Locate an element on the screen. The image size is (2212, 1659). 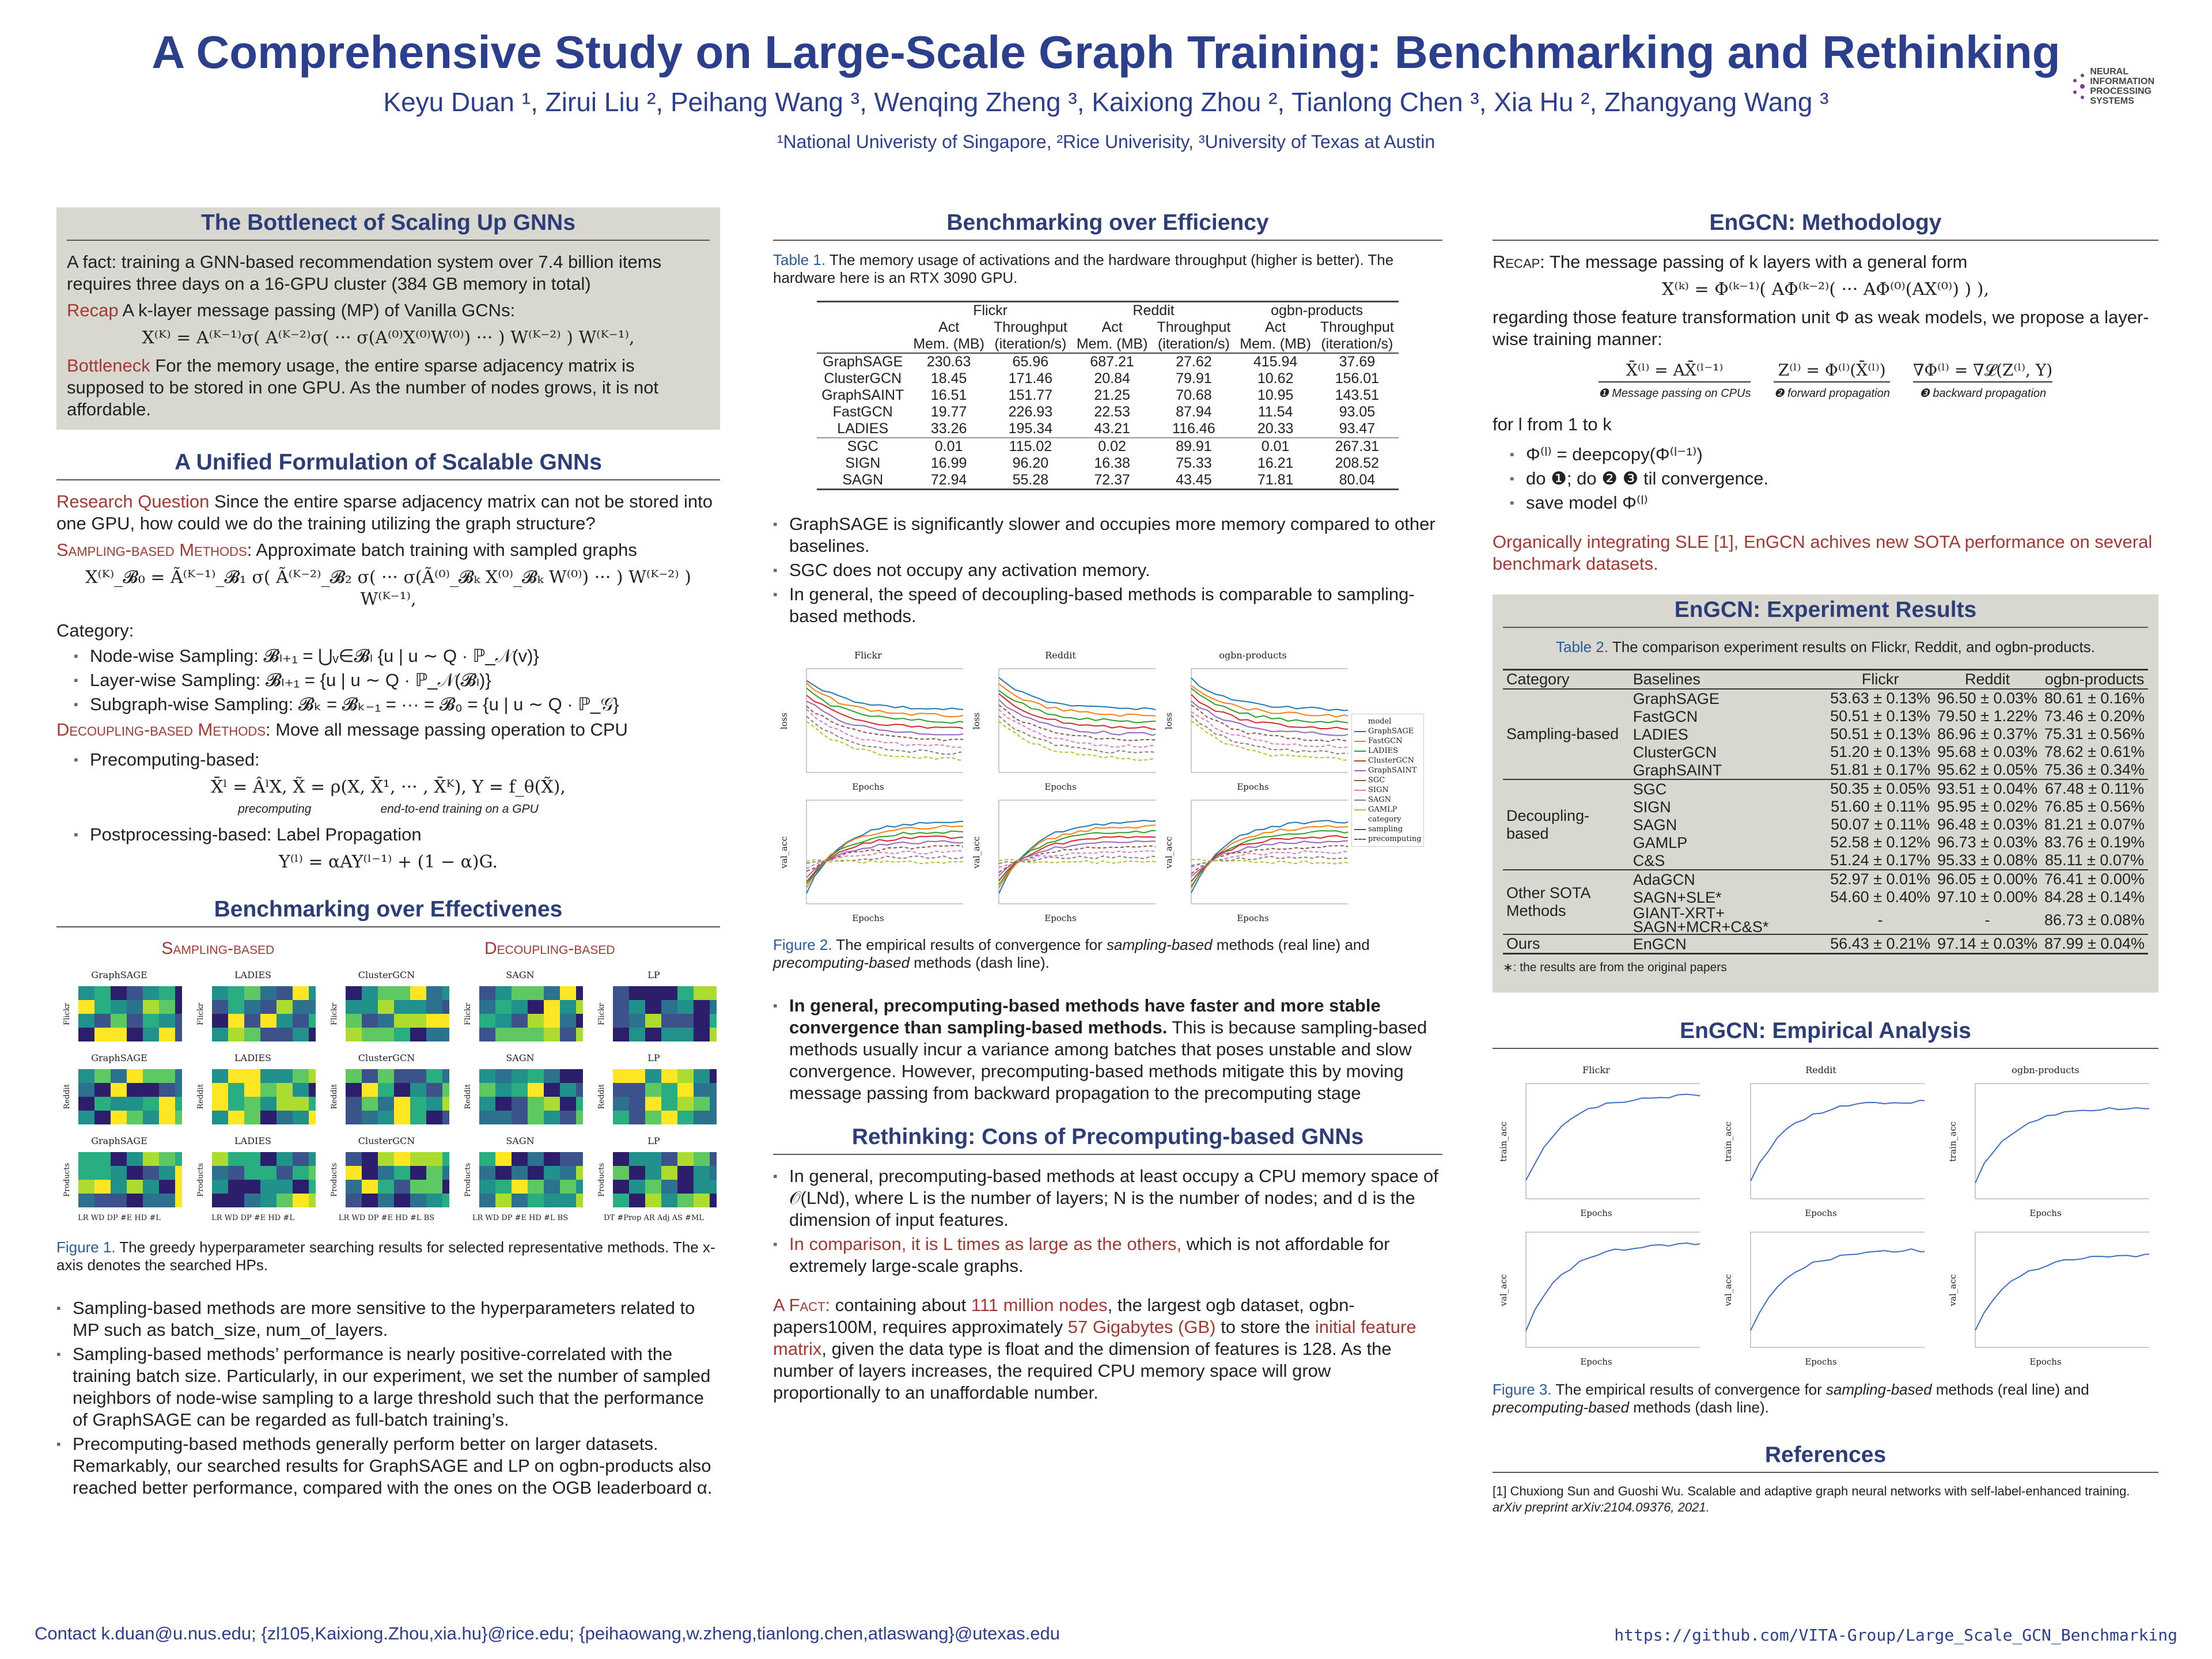
y-label: Flickr is located at coordinates (334, 1013).